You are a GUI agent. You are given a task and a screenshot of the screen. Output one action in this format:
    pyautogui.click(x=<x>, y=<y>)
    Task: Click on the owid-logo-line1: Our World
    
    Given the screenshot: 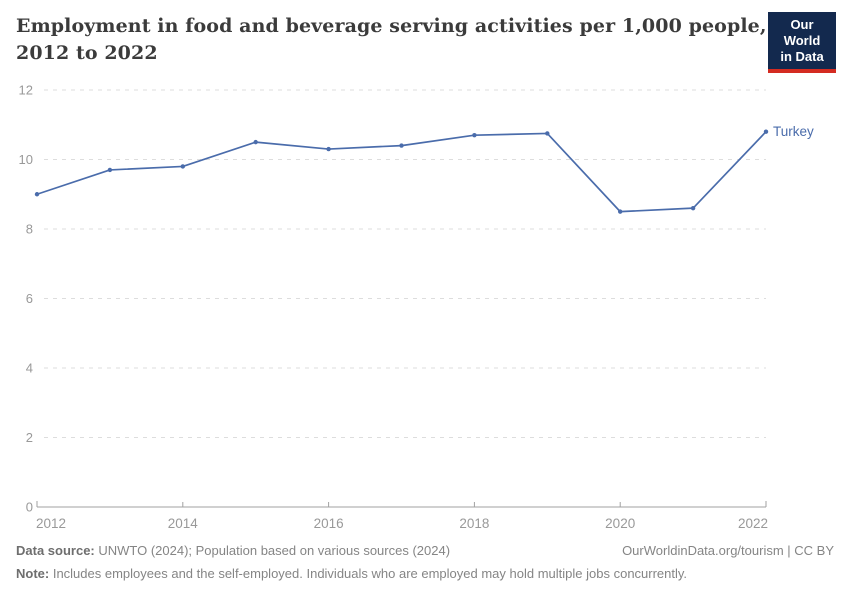 What is the action you would take?
    pyautogui.click(x=802, y=32)
    